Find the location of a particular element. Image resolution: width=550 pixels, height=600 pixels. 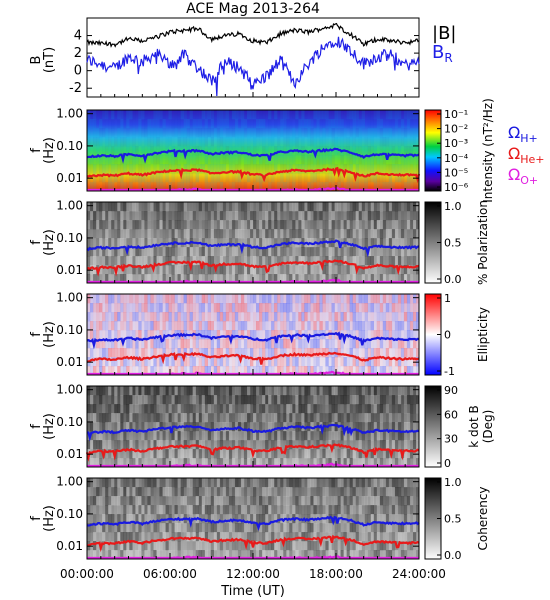

time-tick-label: 18:00:00 is located at coordinates (336, 574).